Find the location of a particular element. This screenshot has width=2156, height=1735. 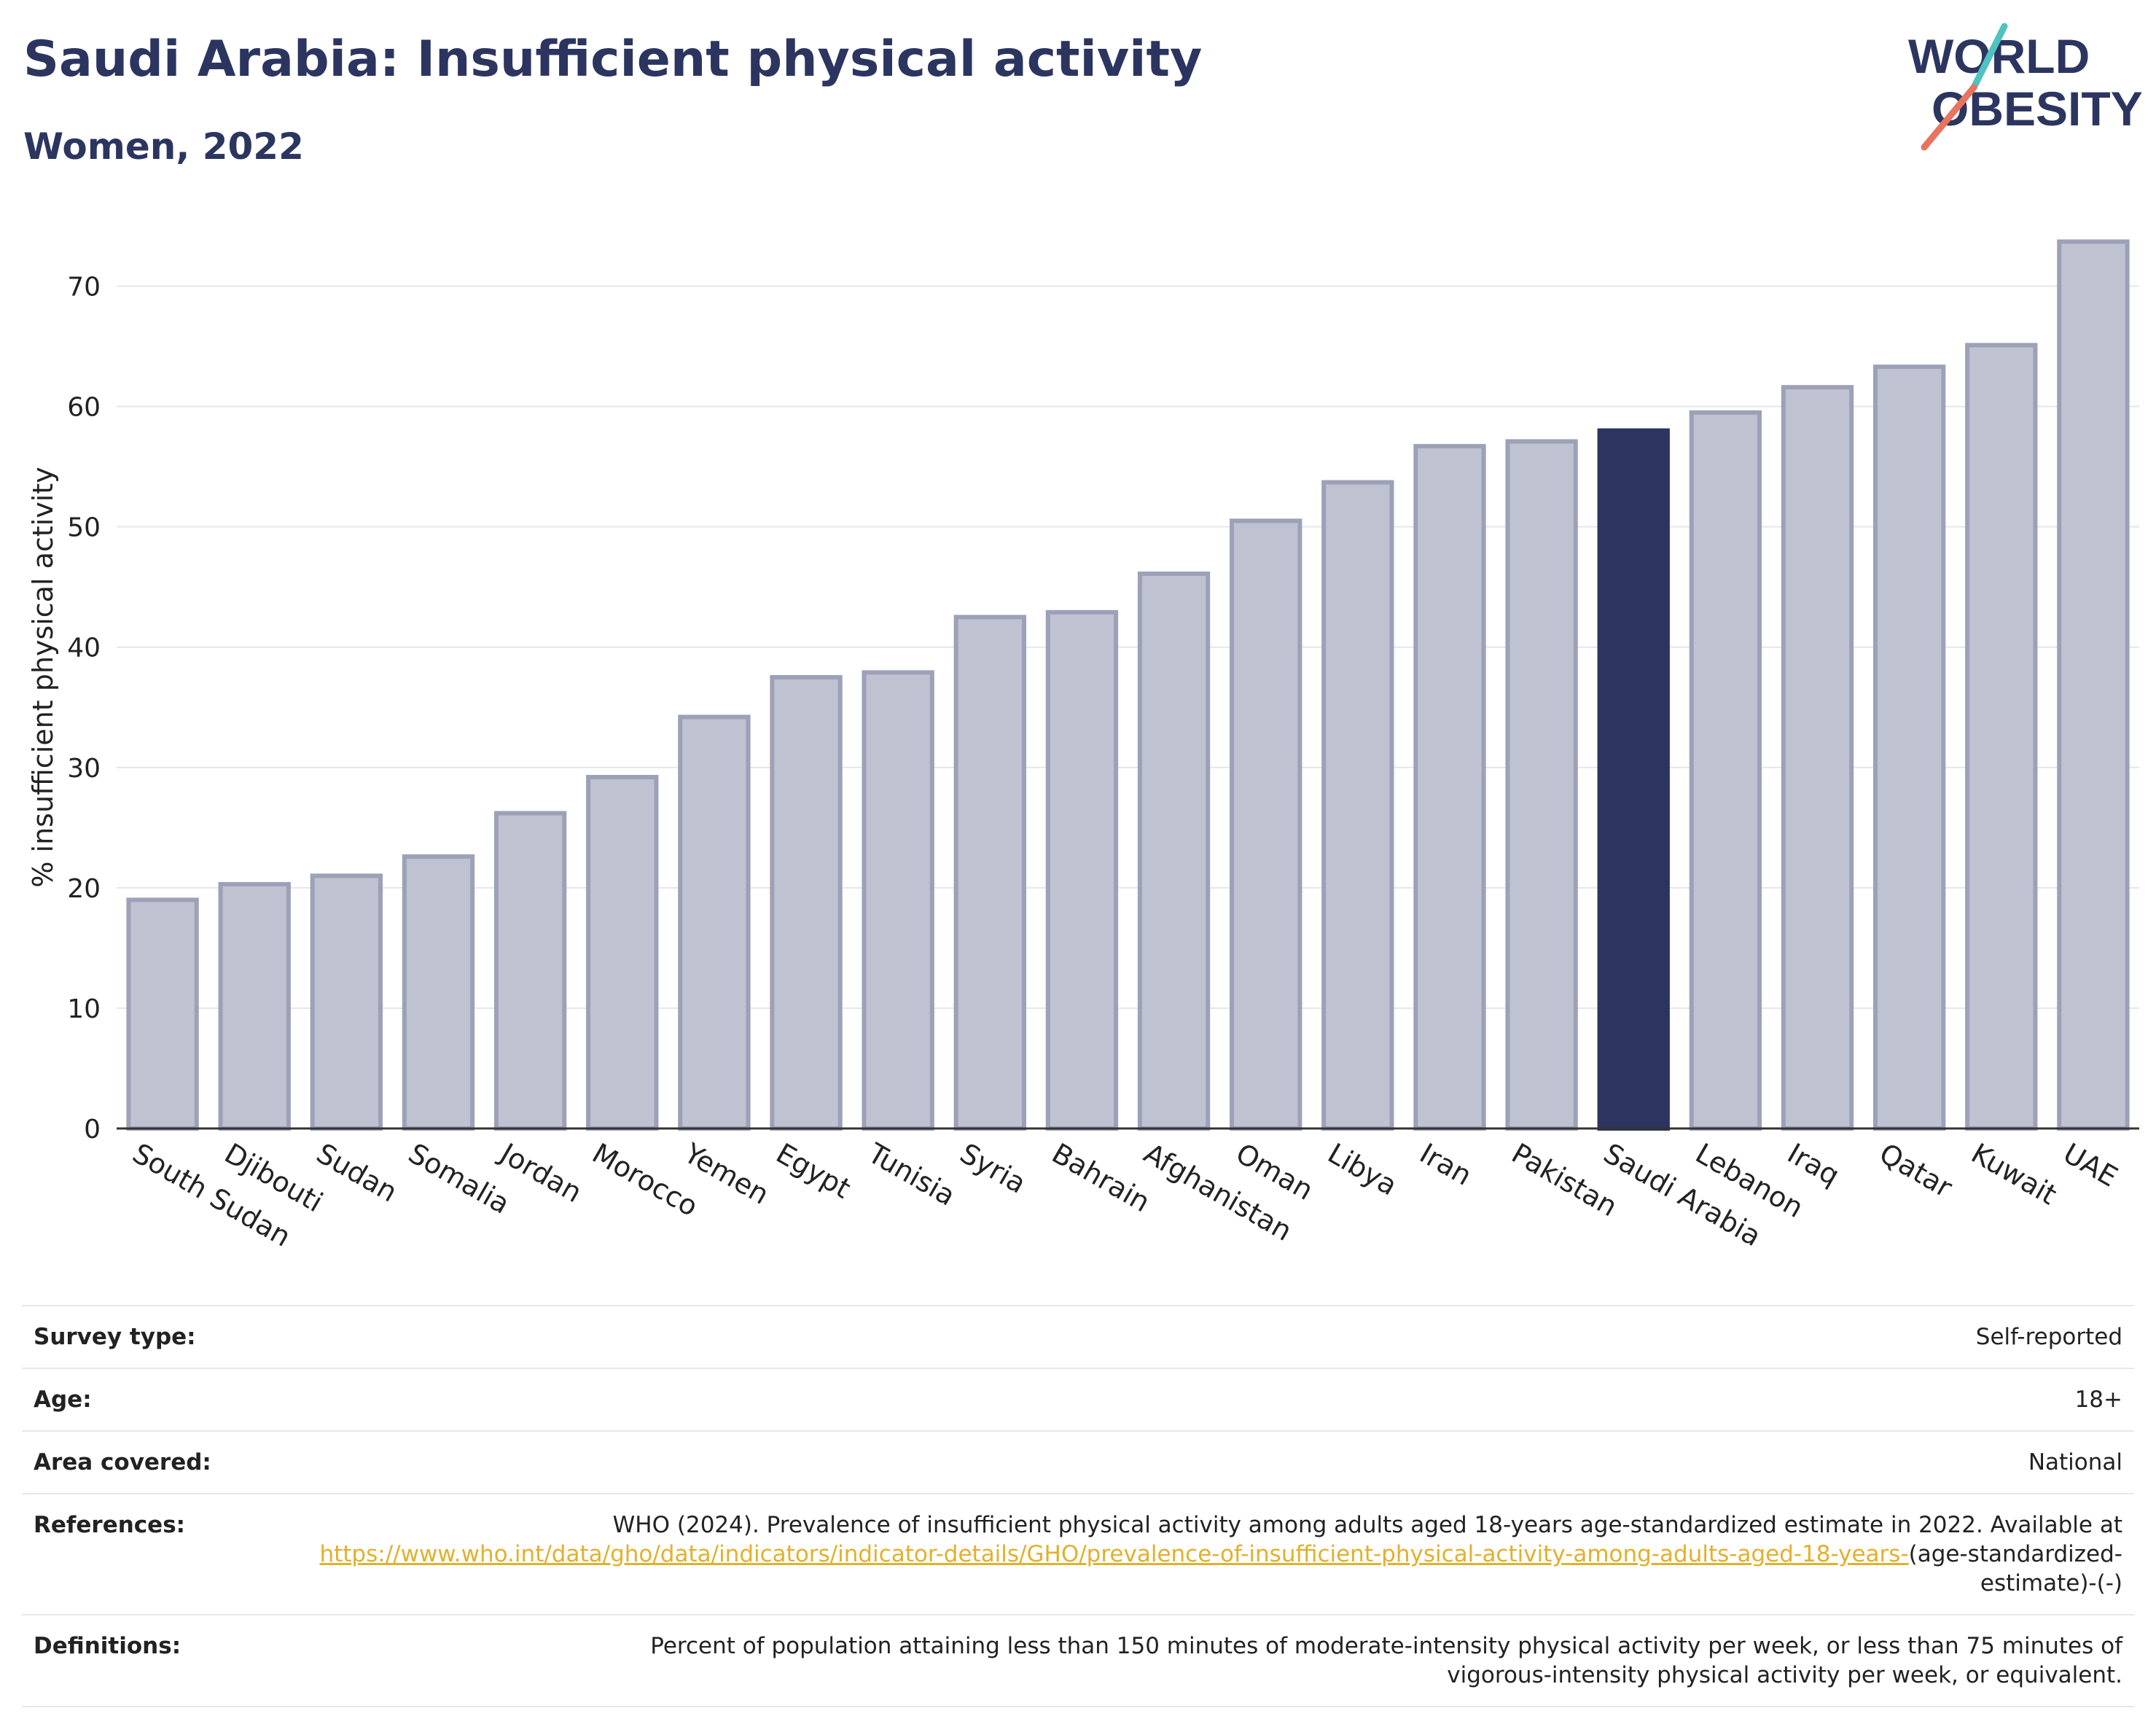

references-label: References: is located at coordinates (110, 1525).